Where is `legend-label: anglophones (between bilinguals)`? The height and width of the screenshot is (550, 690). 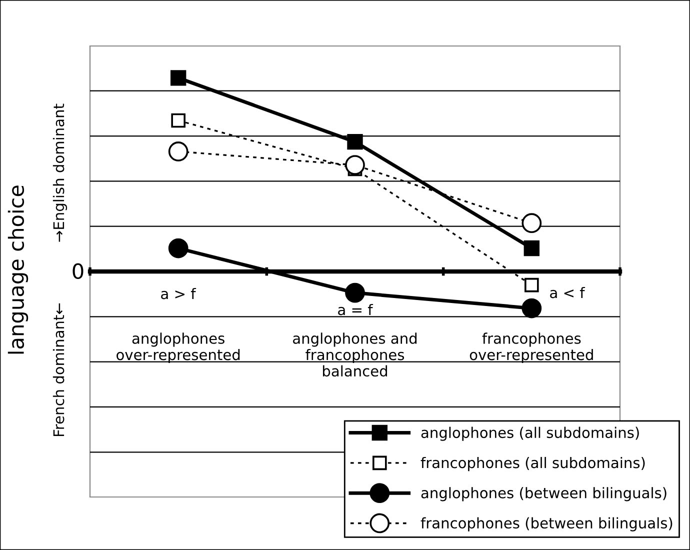
legend-label: anglophones (between bilinguals) is located at coordinates (543, 494).